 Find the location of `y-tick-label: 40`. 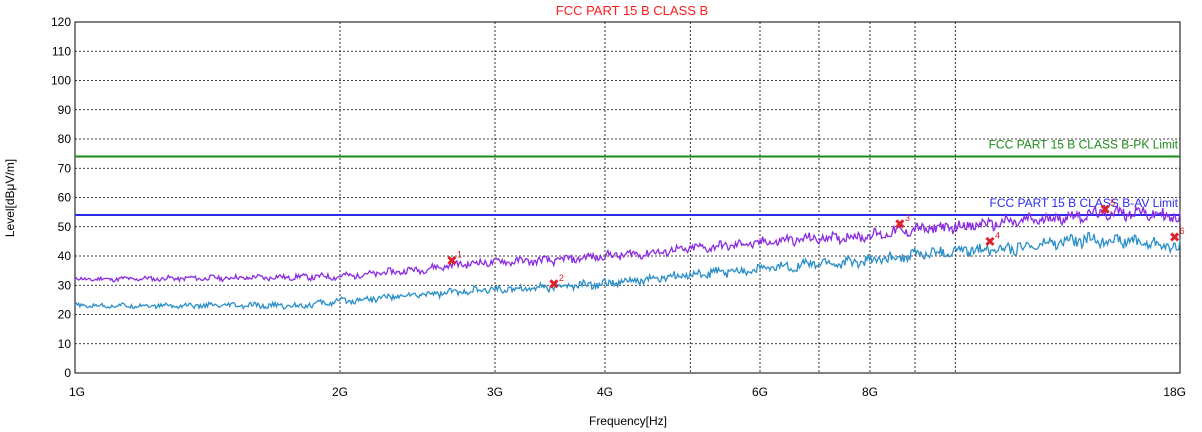

y-tick-label: 40 is located at coordinates (65, 256).